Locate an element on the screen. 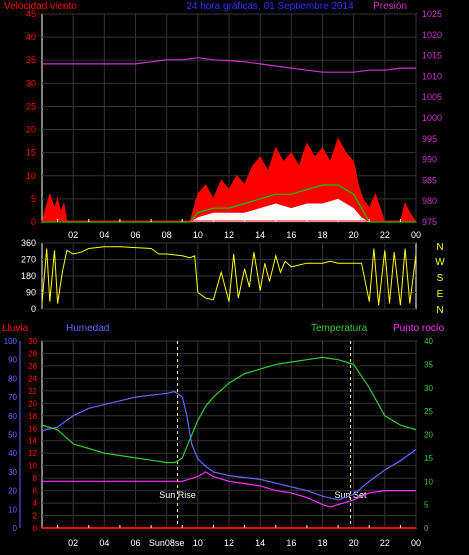  pressure-y-tick-label: 1015 is located at coordinates (432, 56).